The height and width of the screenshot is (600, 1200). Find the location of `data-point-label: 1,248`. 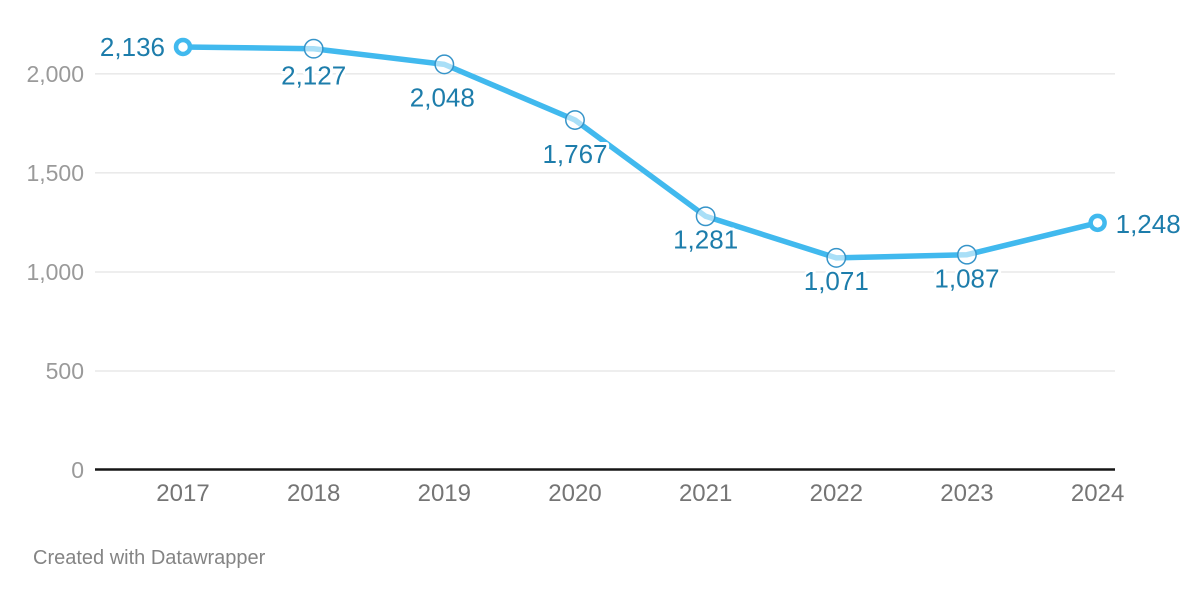

data-point-label: 1,248 is located at coordinates (1148, 224).